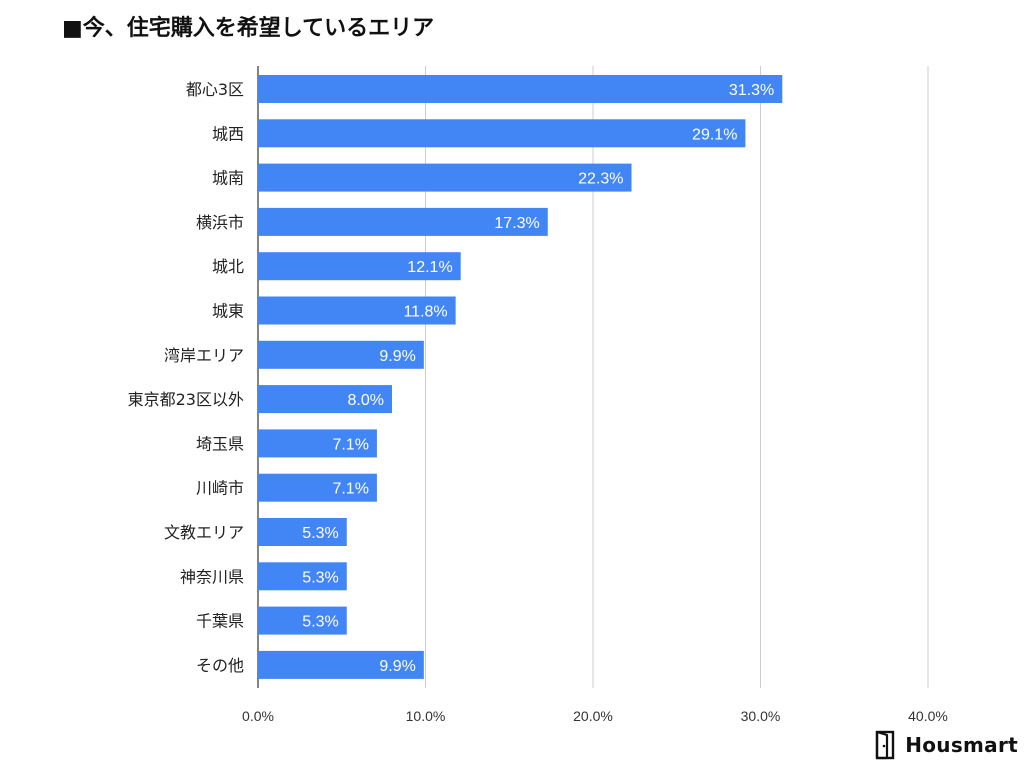  What do you see at coordinates (928, 716) in the screenshot?
I see `x-tick-label: 40.0%` at bounding box center [928, 716].